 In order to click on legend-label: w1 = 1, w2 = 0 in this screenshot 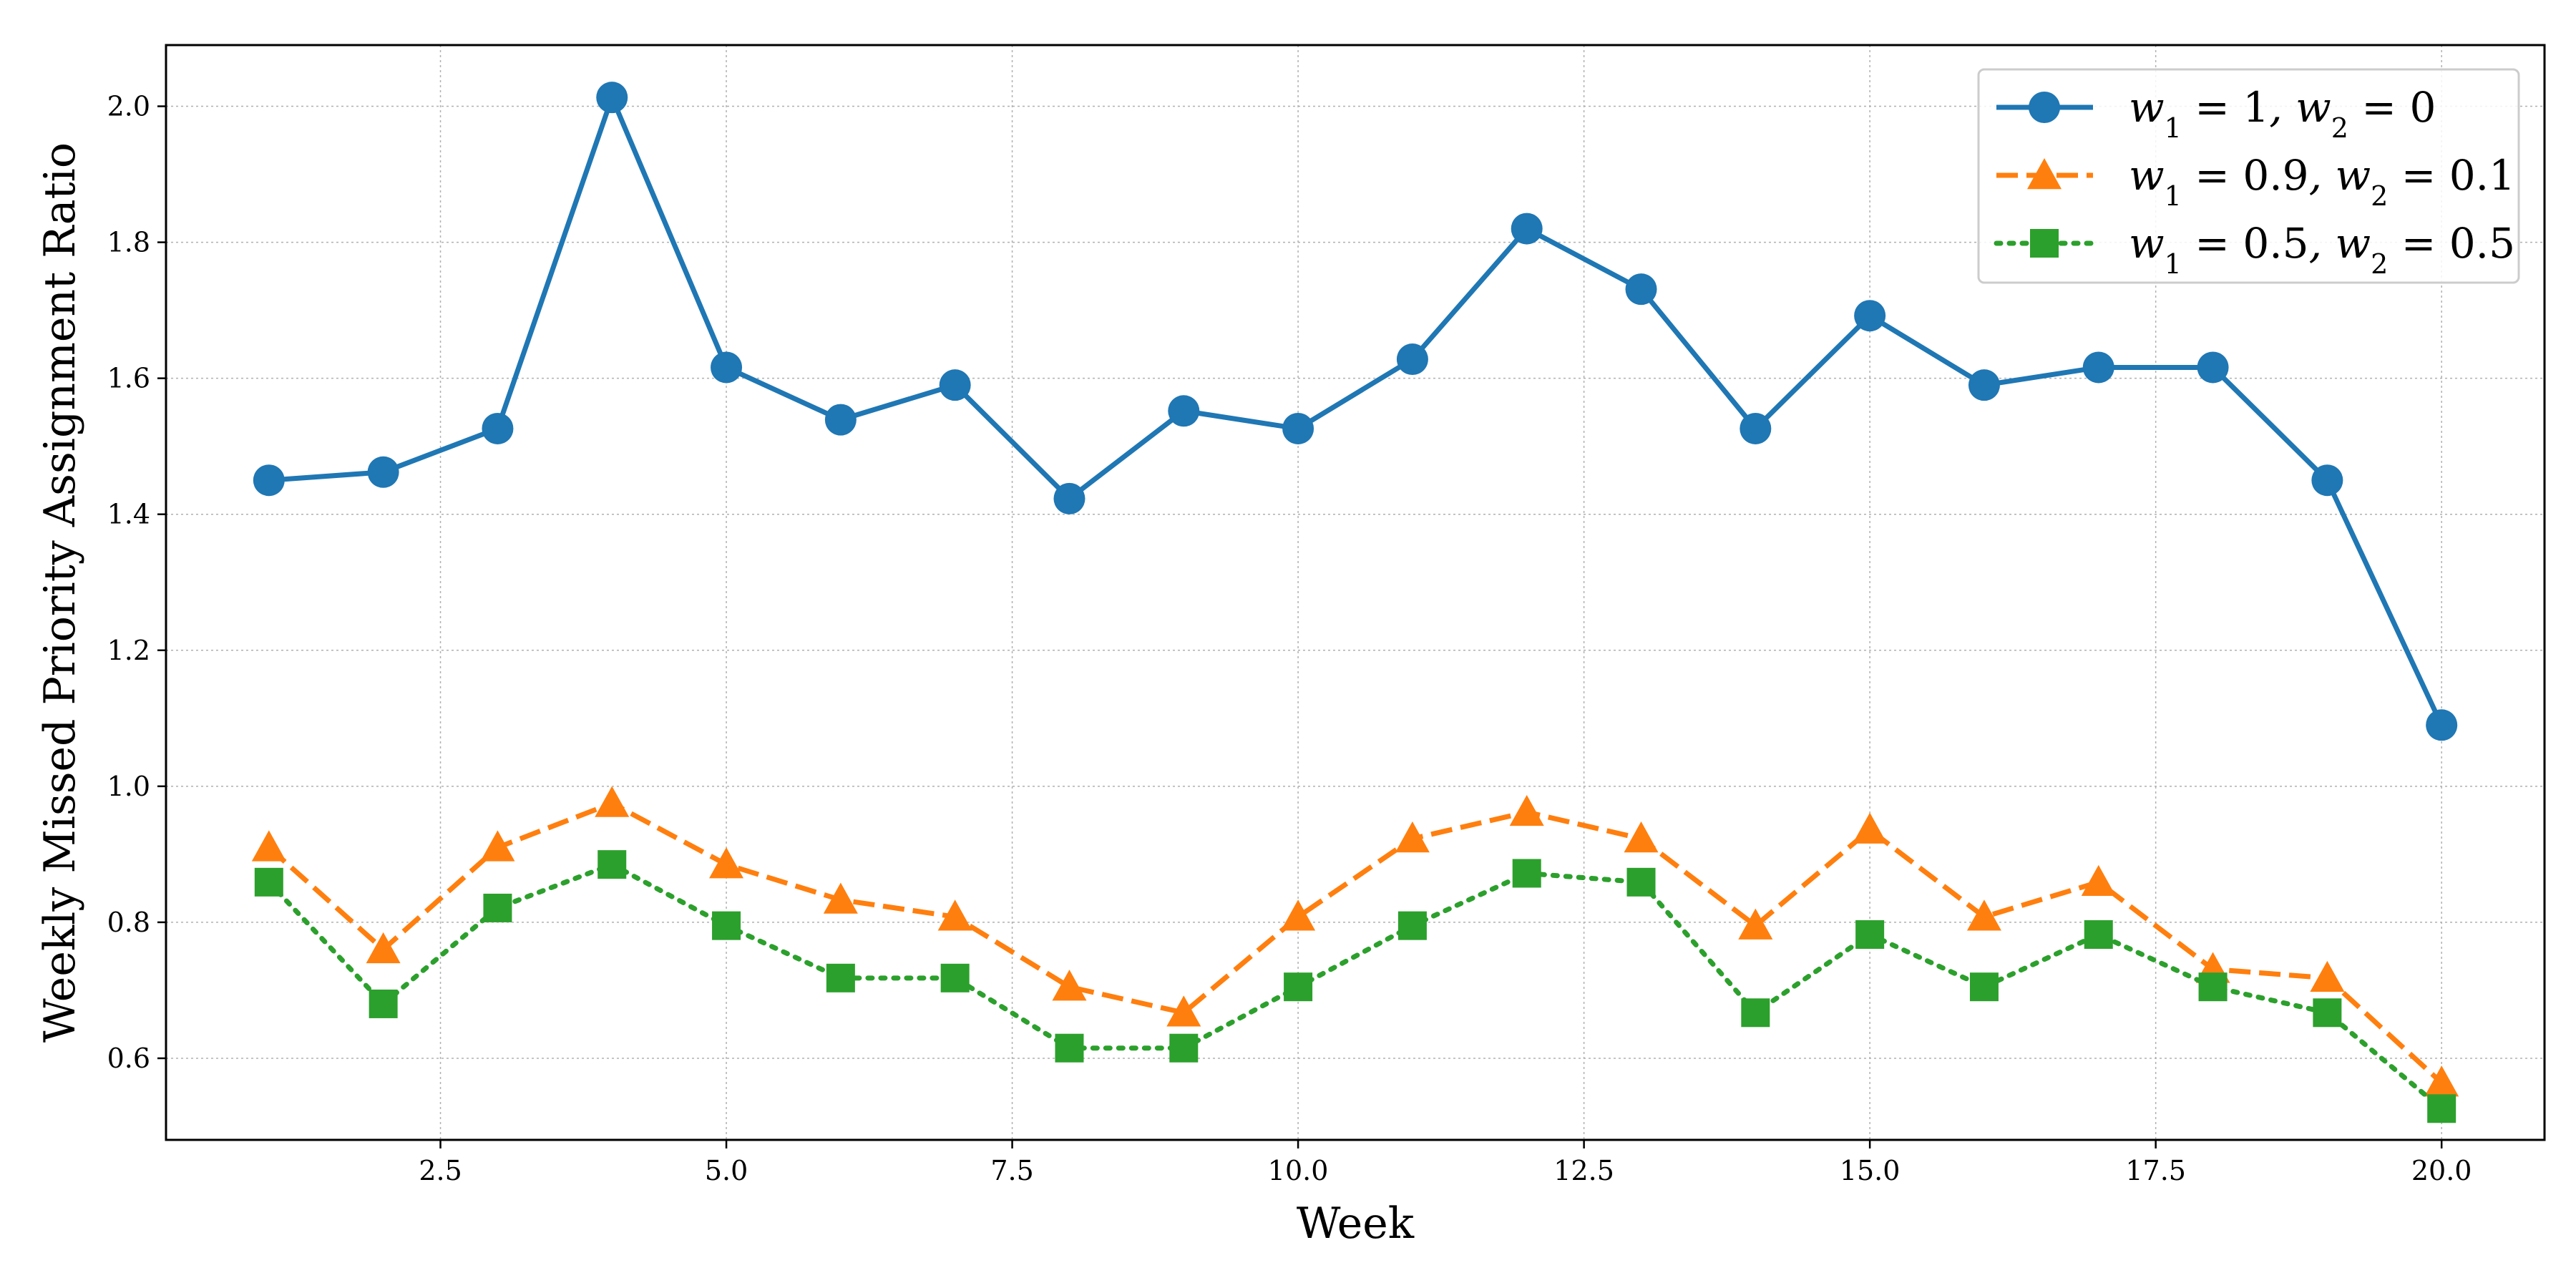, I will do `click(2282, 113)`.